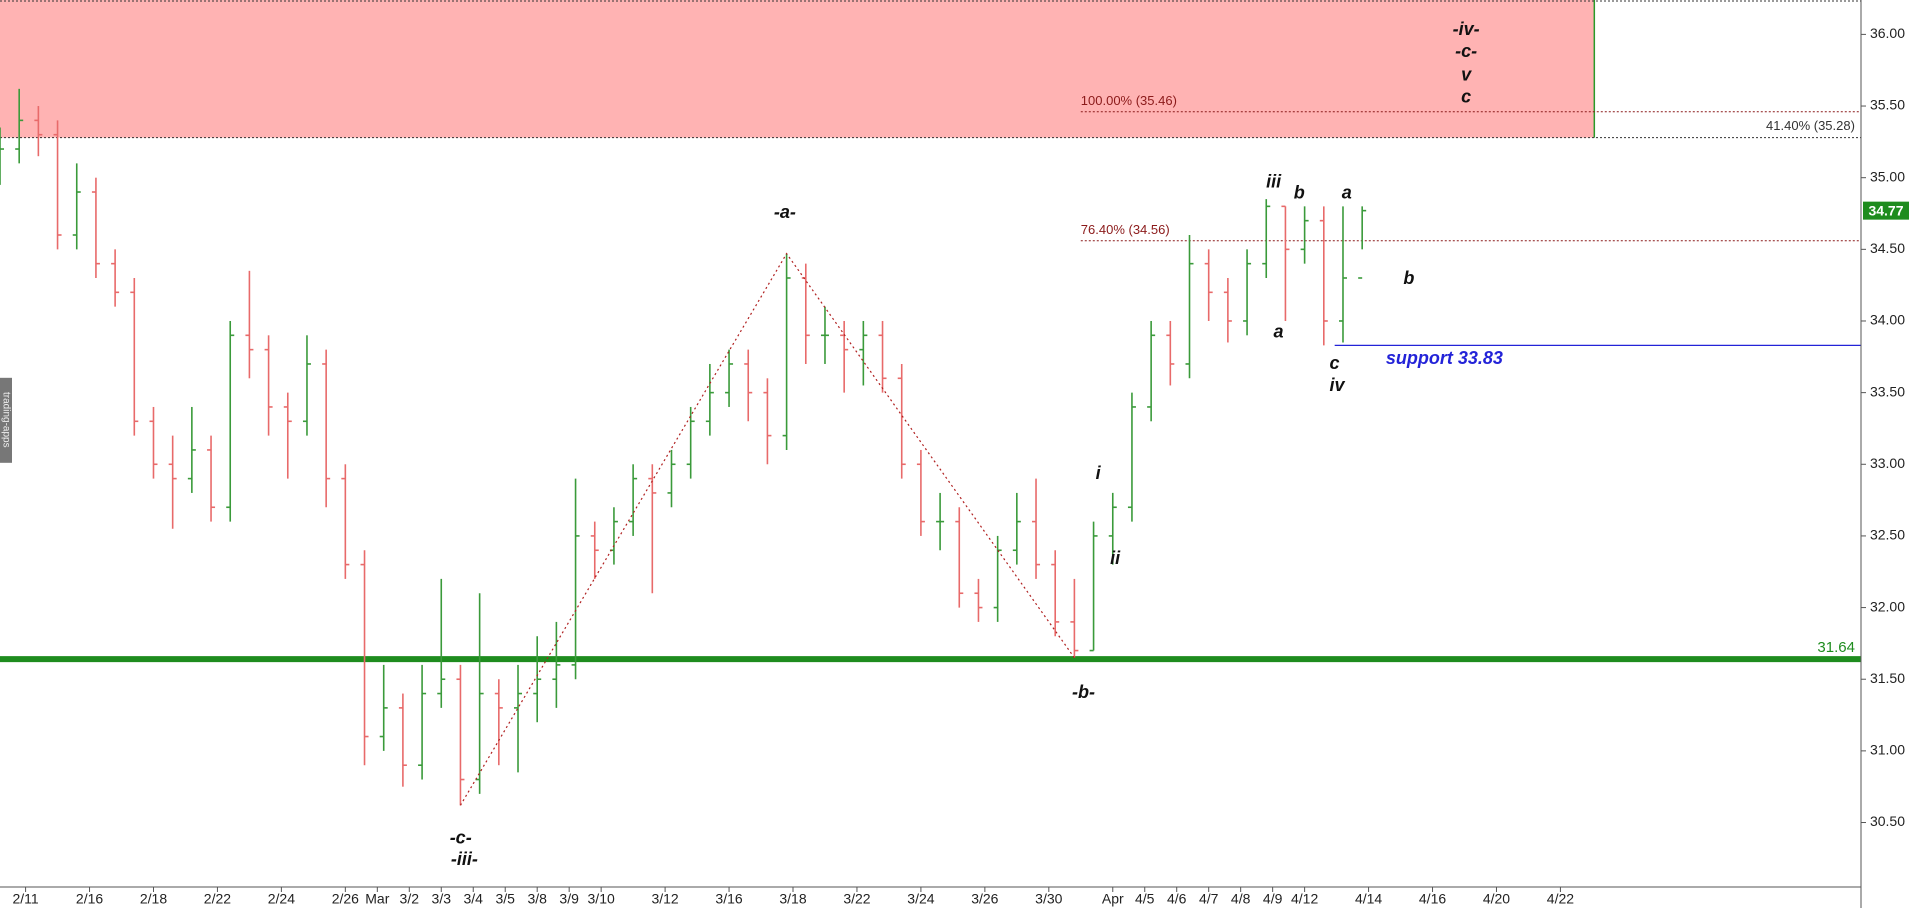  What do you see at coordinates (1337, 385) in the screenshot?
I see `wave-label: iv` at bounding box center [1337, 385].